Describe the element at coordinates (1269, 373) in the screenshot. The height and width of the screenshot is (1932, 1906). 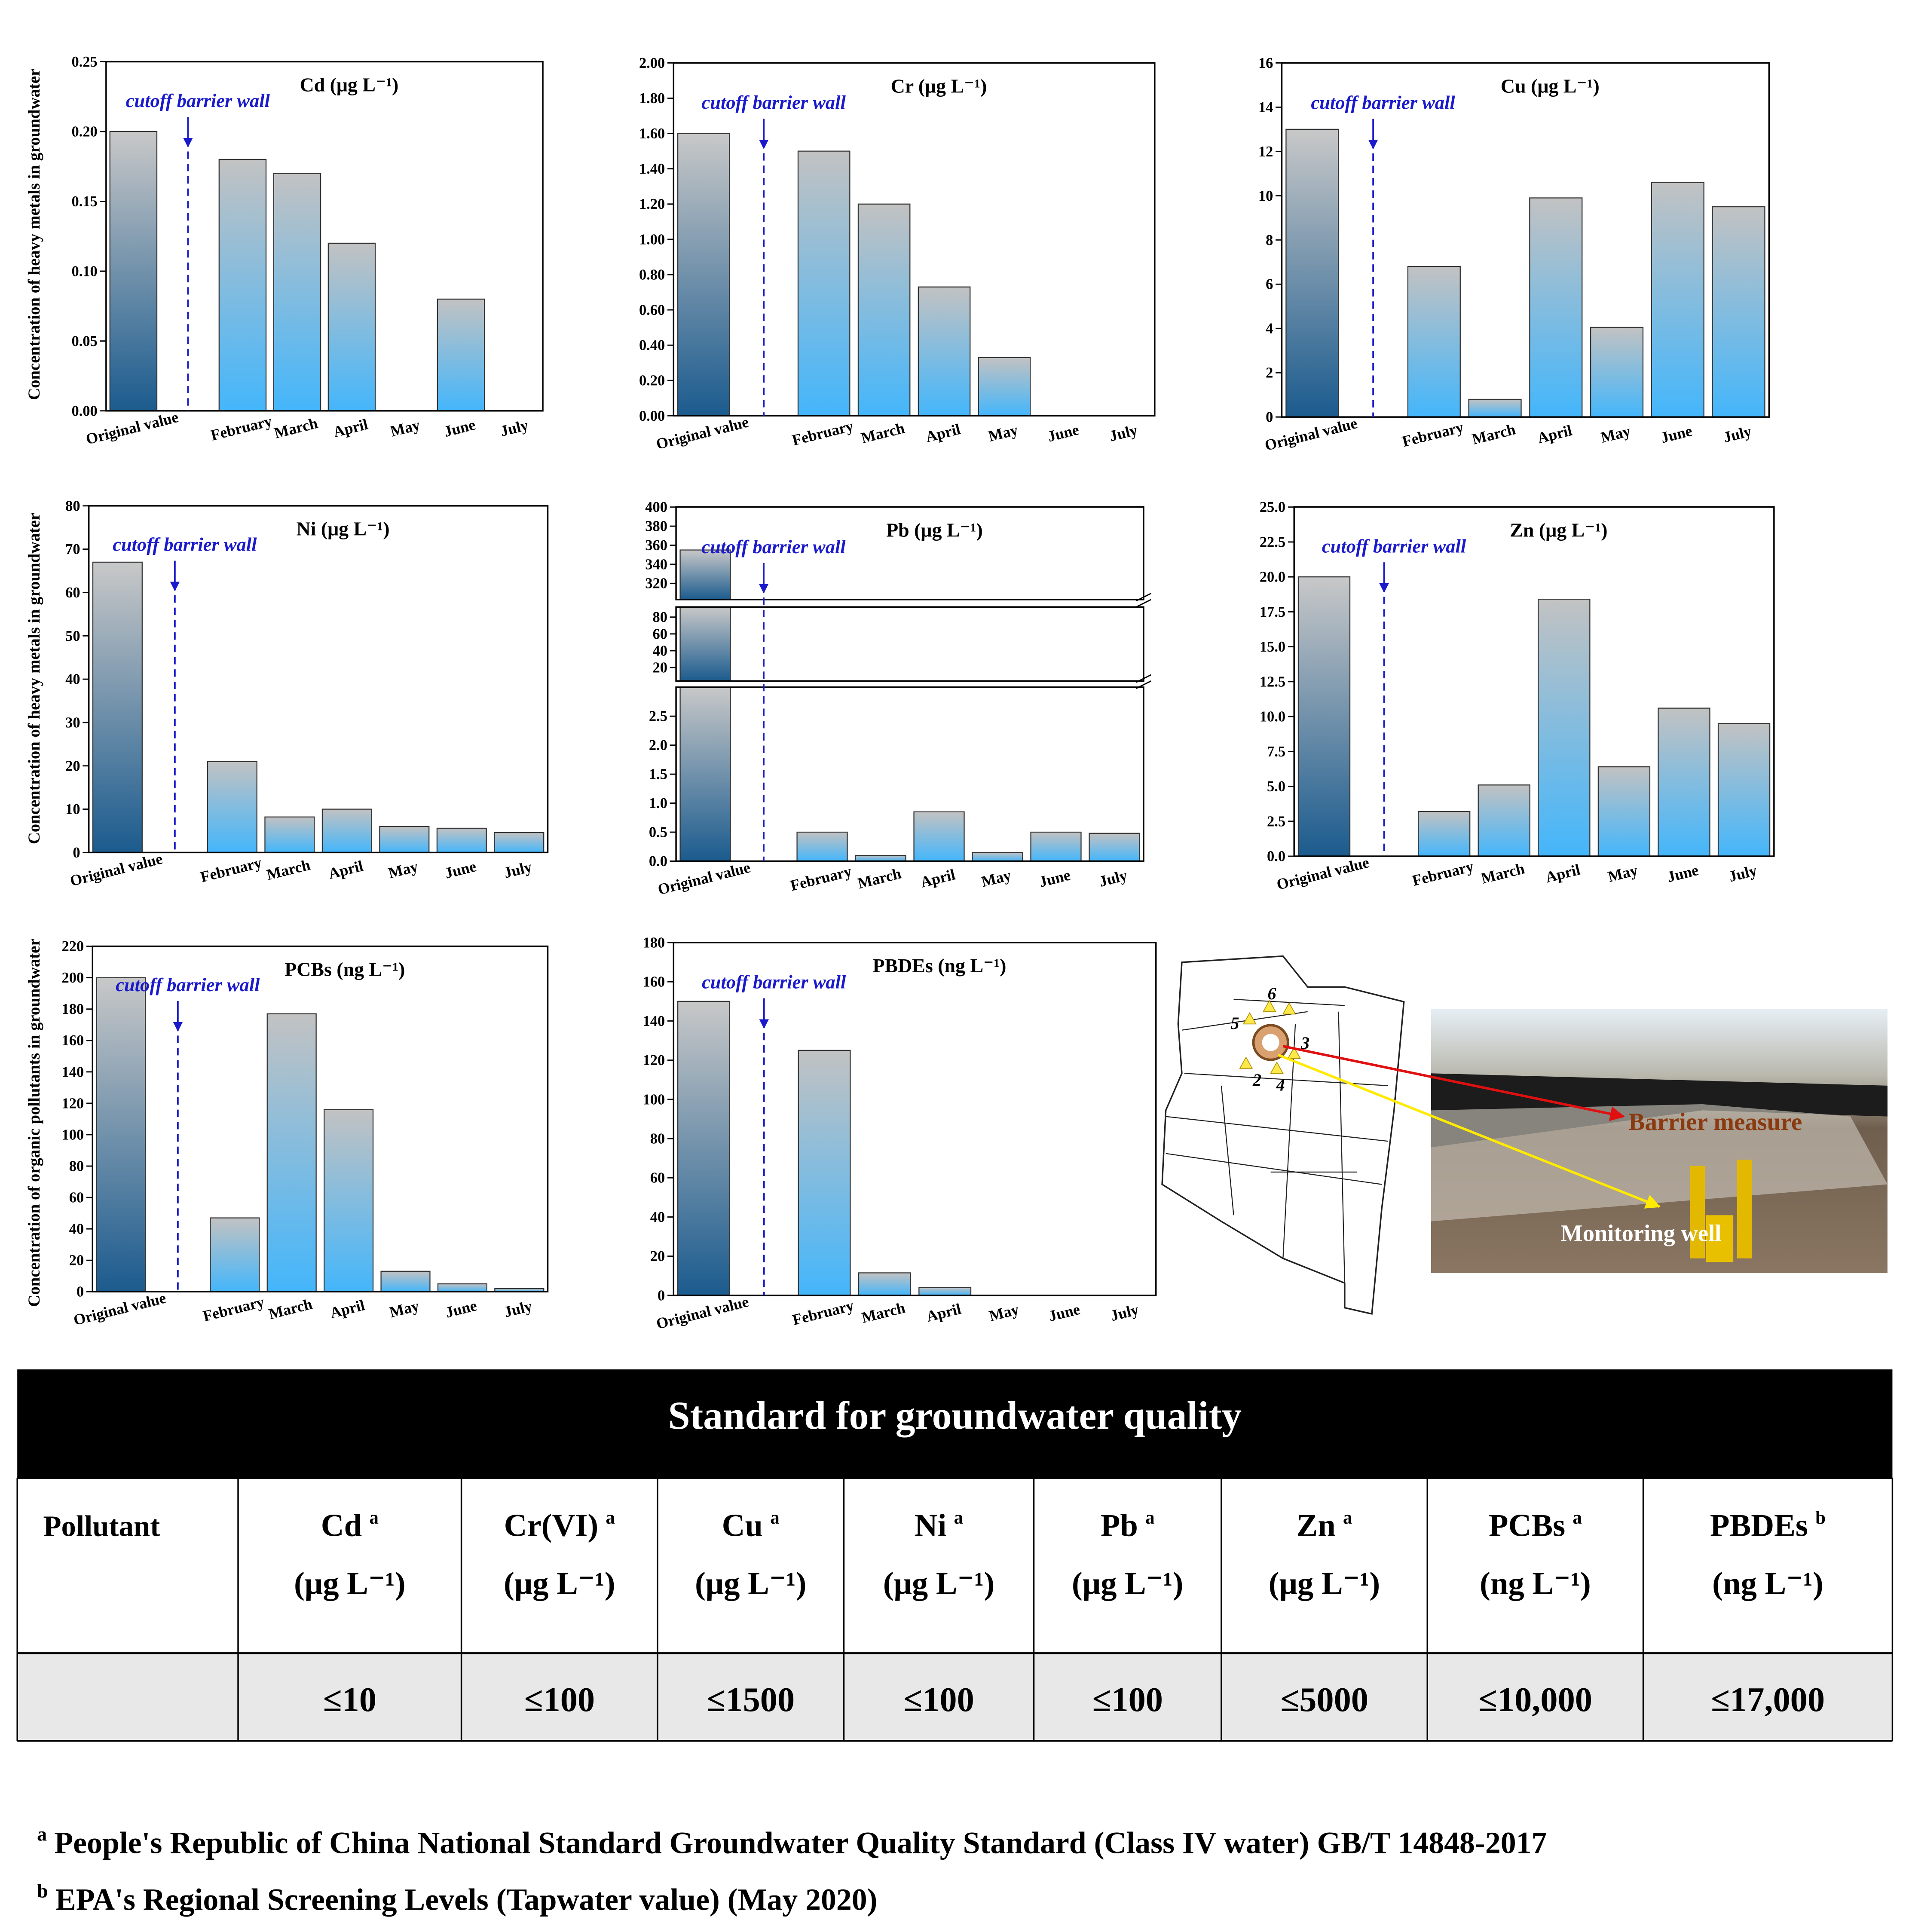
I see `y-tick-label: 2` at that location.